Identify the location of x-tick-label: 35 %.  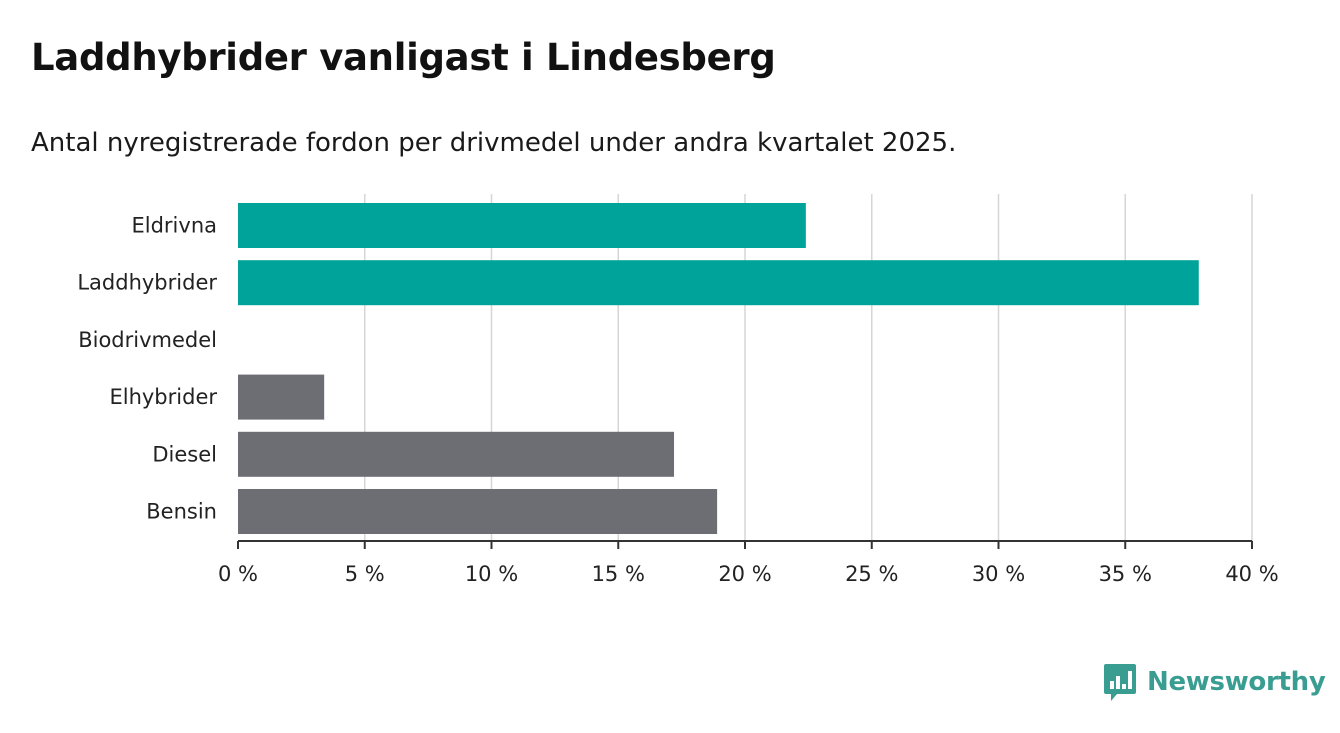
(1125, 574).